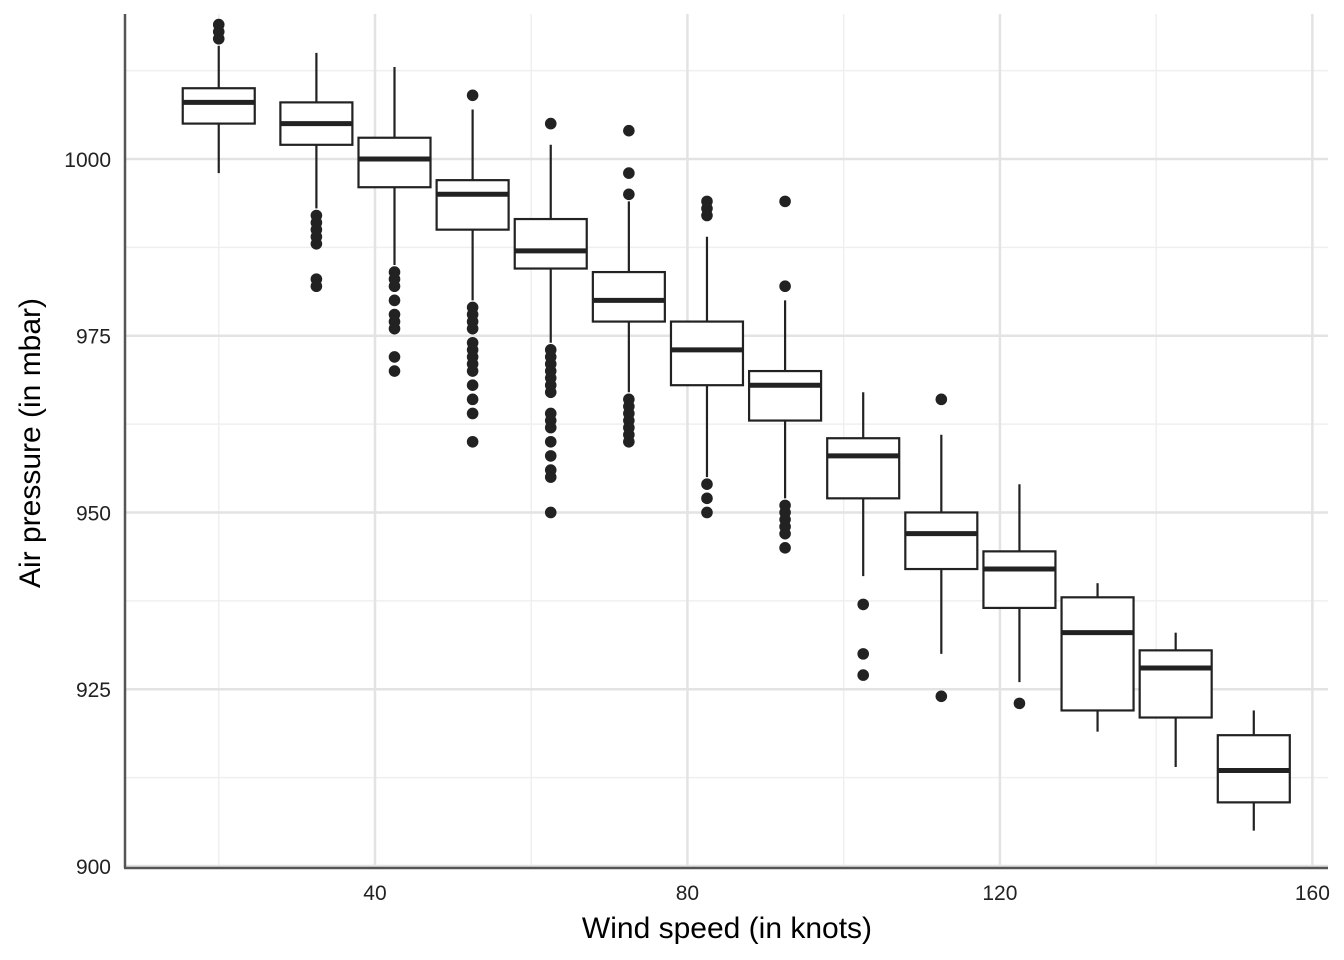  I want to click on y-tick-label: 900, so click(93, 867).